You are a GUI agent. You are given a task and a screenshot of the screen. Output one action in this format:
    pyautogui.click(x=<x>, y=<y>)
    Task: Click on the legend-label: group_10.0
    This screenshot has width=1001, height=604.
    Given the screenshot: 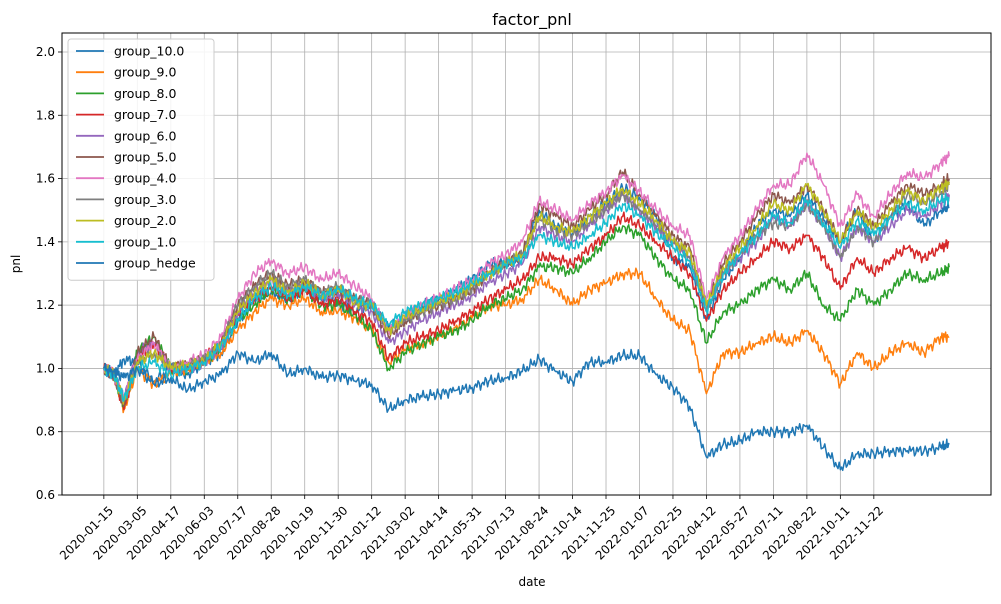 What is the action you would take?
    pyautogui.click(x=149, y=51)
    